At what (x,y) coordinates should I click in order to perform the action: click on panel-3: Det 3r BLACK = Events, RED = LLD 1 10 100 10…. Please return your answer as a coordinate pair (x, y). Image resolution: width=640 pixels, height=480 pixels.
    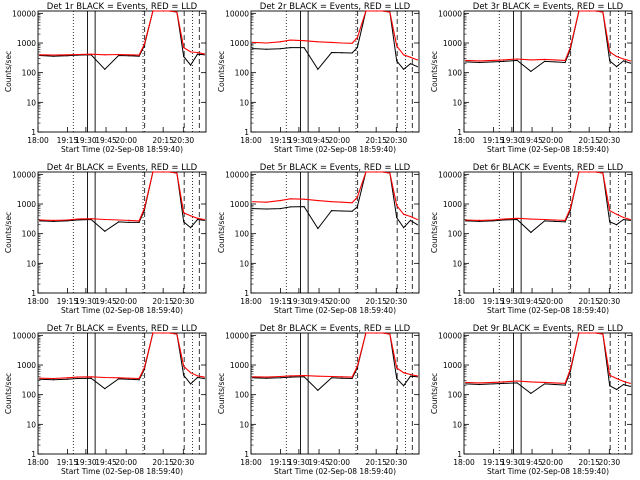
    Looking at the image, I should click on (531, 78).